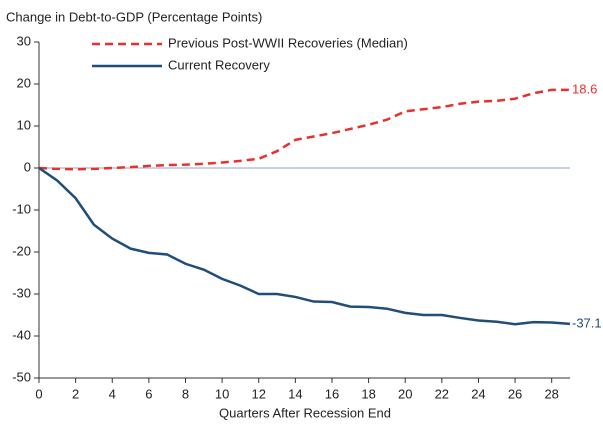  I want to click on y-tick-label: 30, so click(24, 40).